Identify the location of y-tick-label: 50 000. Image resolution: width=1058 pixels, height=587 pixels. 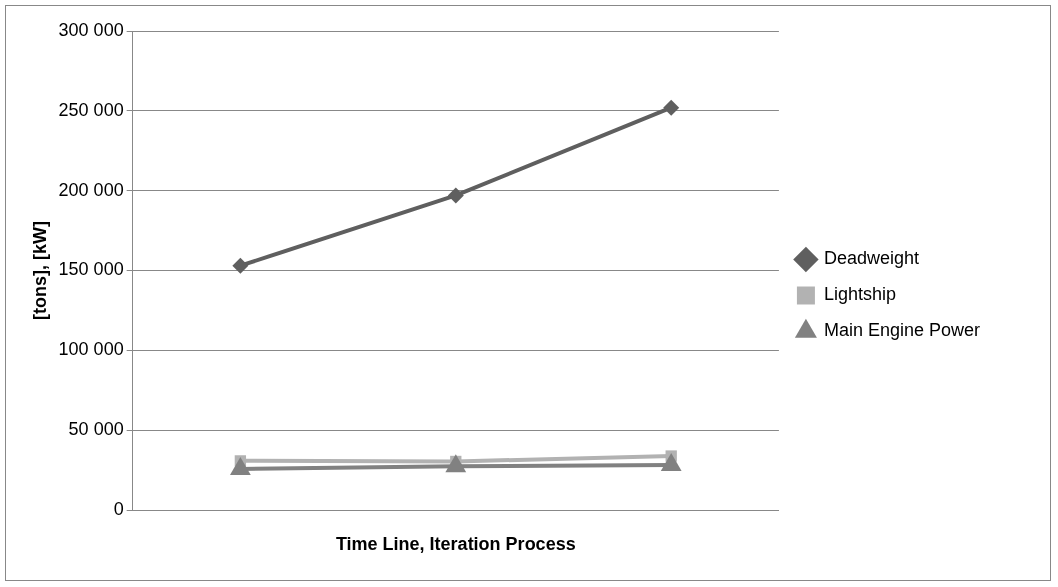
(96, 429).